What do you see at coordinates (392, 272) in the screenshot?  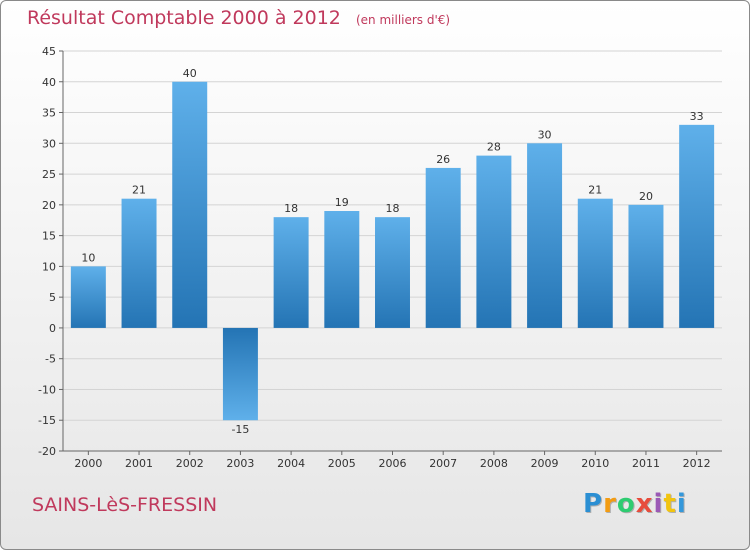 I see `bar-2006` at bounding box center [392, 272].